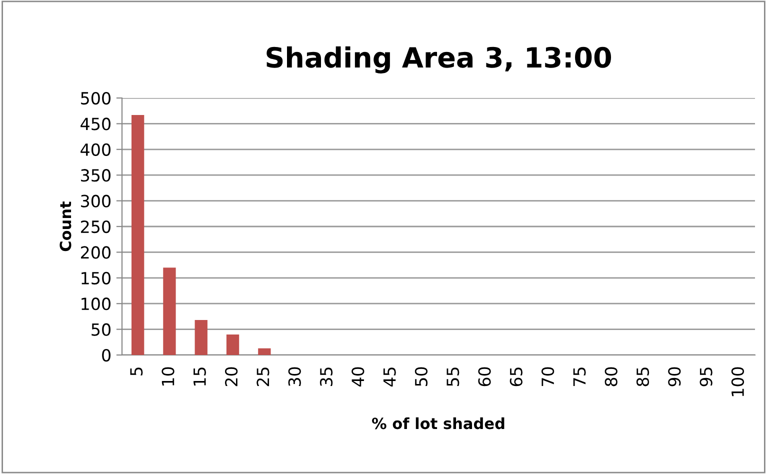 This screenshot has height=474, width=767. I want to click on y-tick-label: 0, so click(106, 355).